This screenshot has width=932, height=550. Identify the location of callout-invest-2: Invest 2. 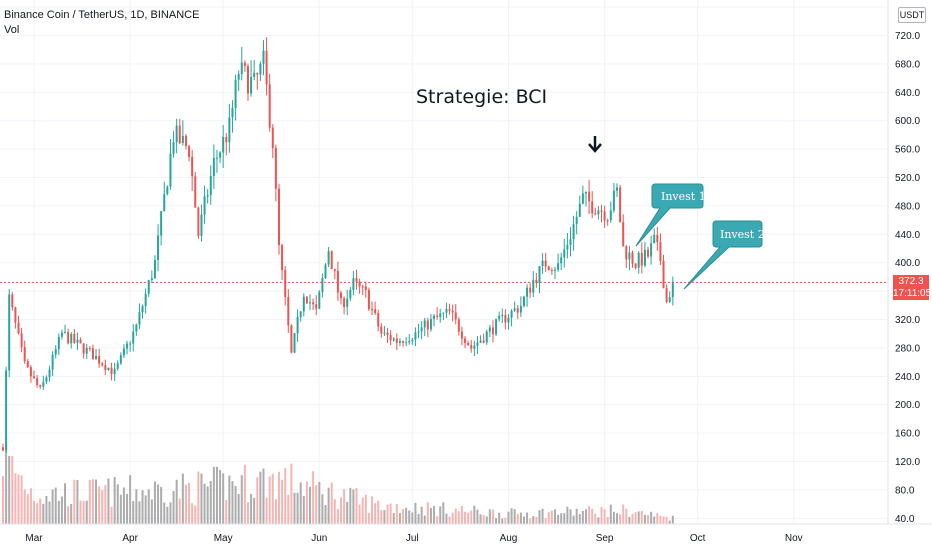
(724, 255).